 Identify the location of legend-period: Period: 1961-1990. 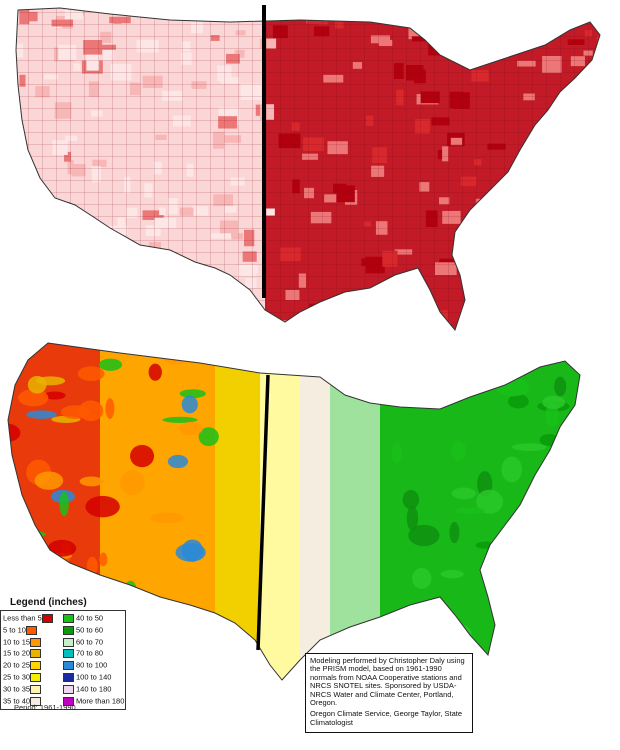
(45, 707).